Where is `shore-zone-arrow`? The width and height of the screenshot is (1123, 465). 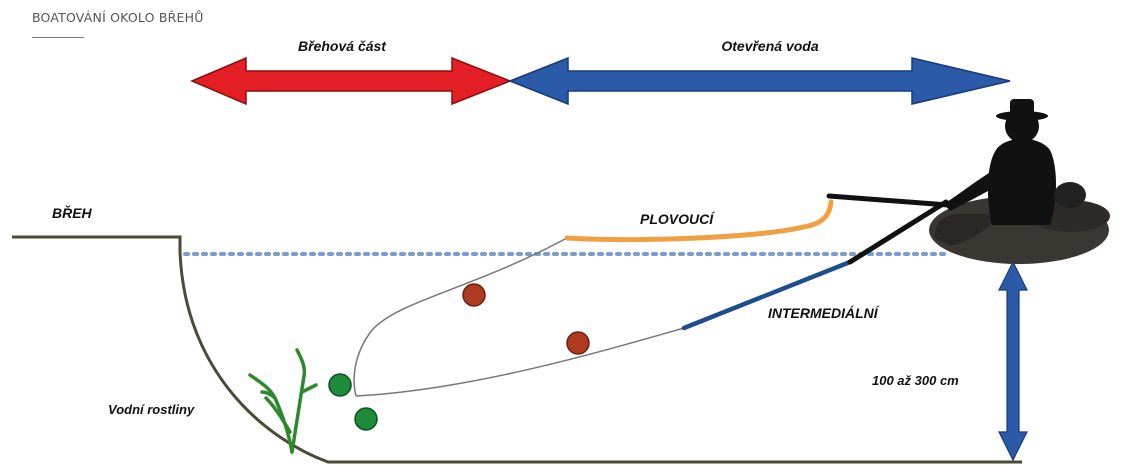 shore-zone-arrow is located at coordinates (351, 81).